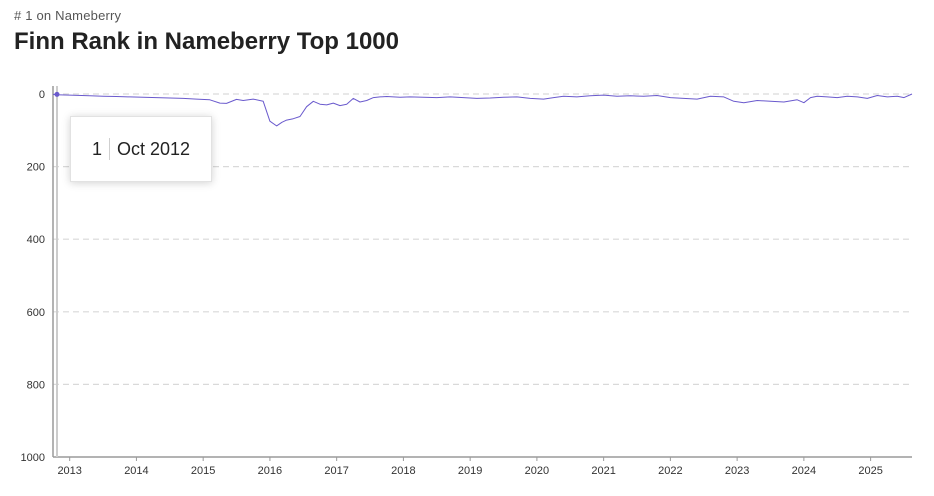  Describe the element at coordinates (109, 149) in the screenshot. I see `tooltip-separator` at that location.